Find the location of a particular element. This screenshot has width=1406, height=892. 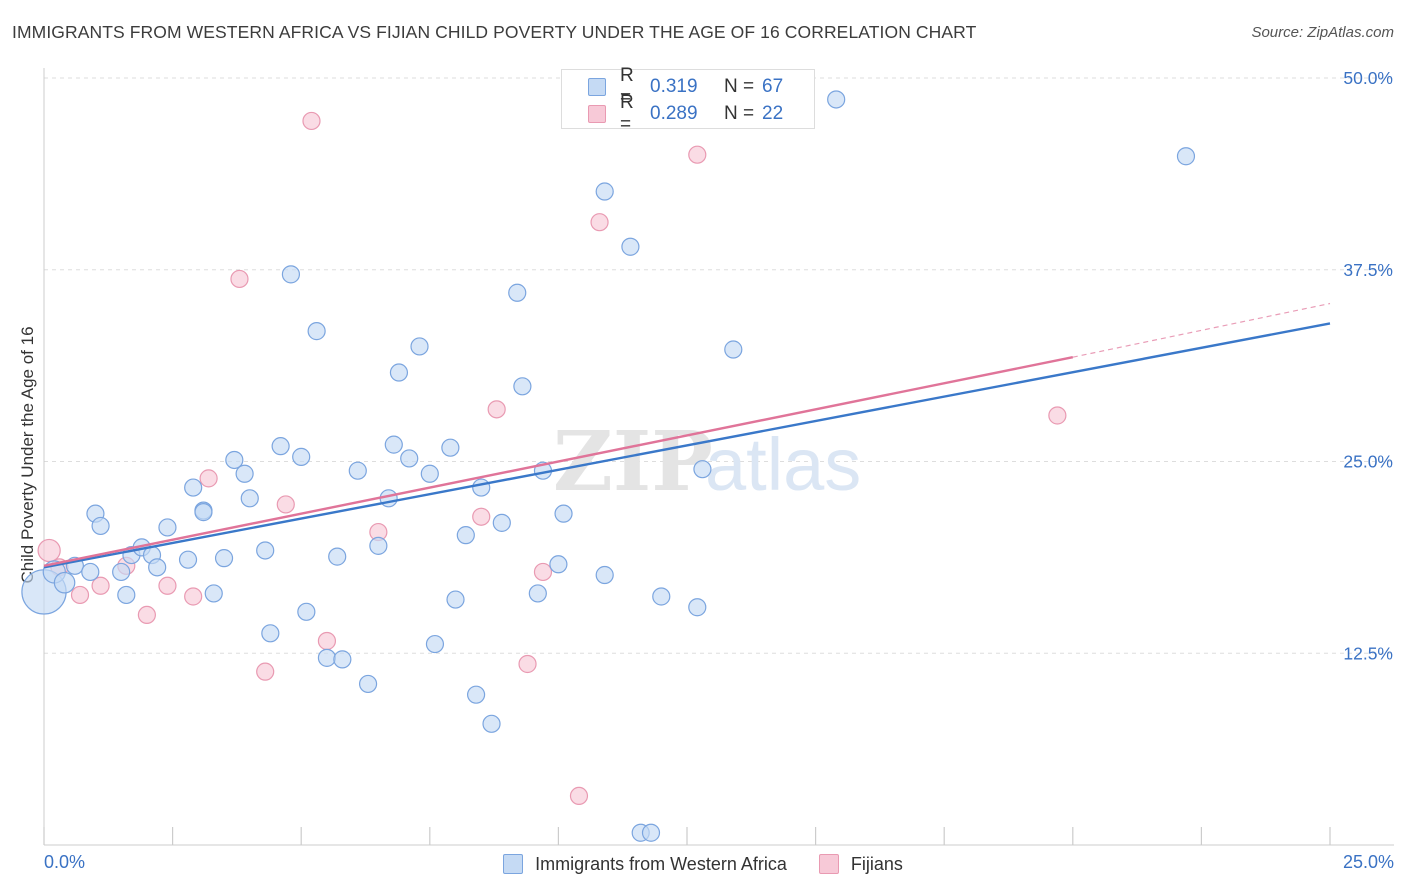

watermark-atlas: atlas is located at coordinates (783, 464).